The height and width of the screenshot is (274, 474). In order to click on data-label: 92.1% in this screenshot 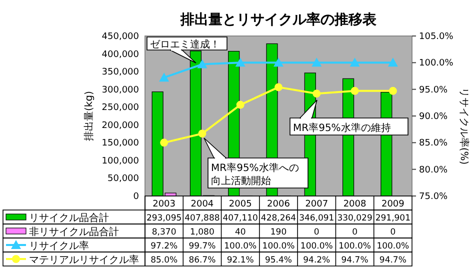, I will do `click(240, 261)`.